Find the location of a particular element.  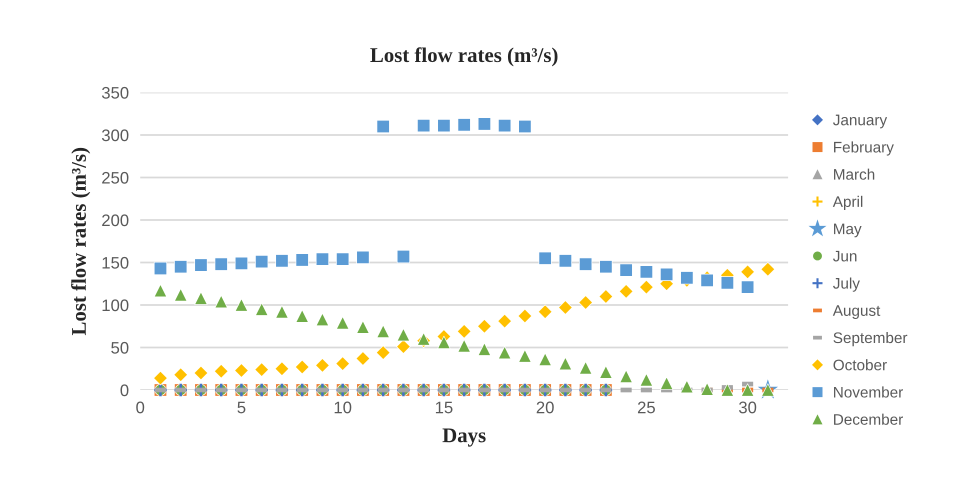

legend-label: September is located at coordinates (870, 339).